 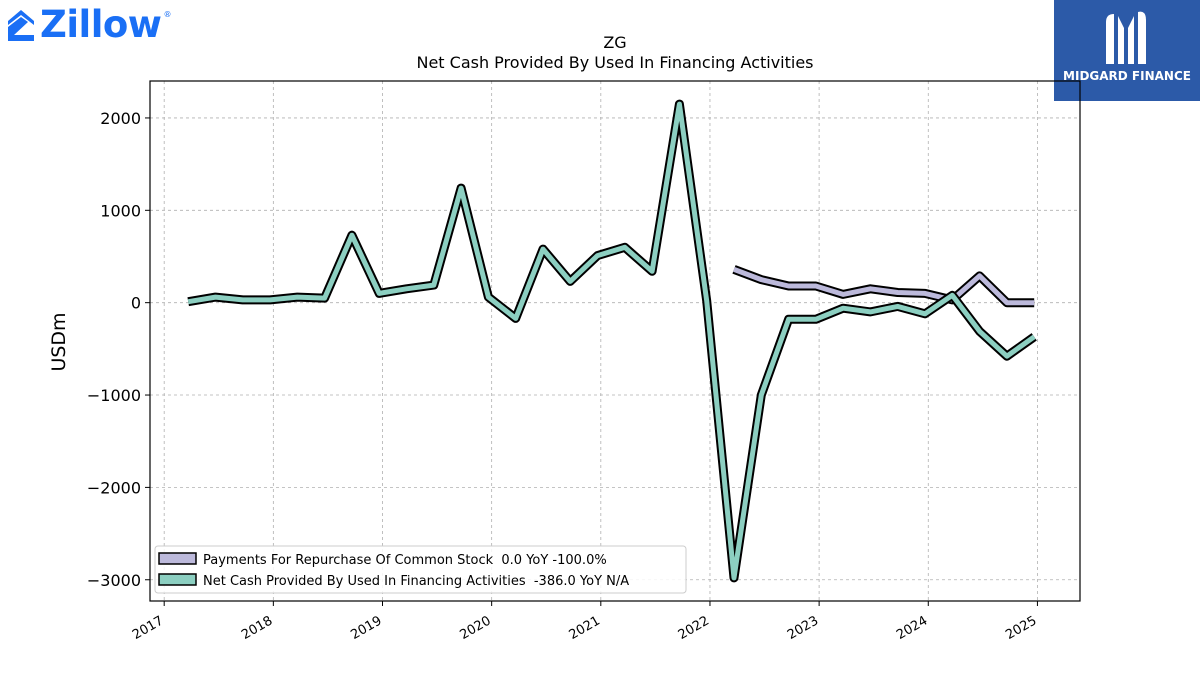 What do you see at coordinates (120, 210) in the screenshot?
I see `y-tick-label: 1000` at bounding box center [120, 210].